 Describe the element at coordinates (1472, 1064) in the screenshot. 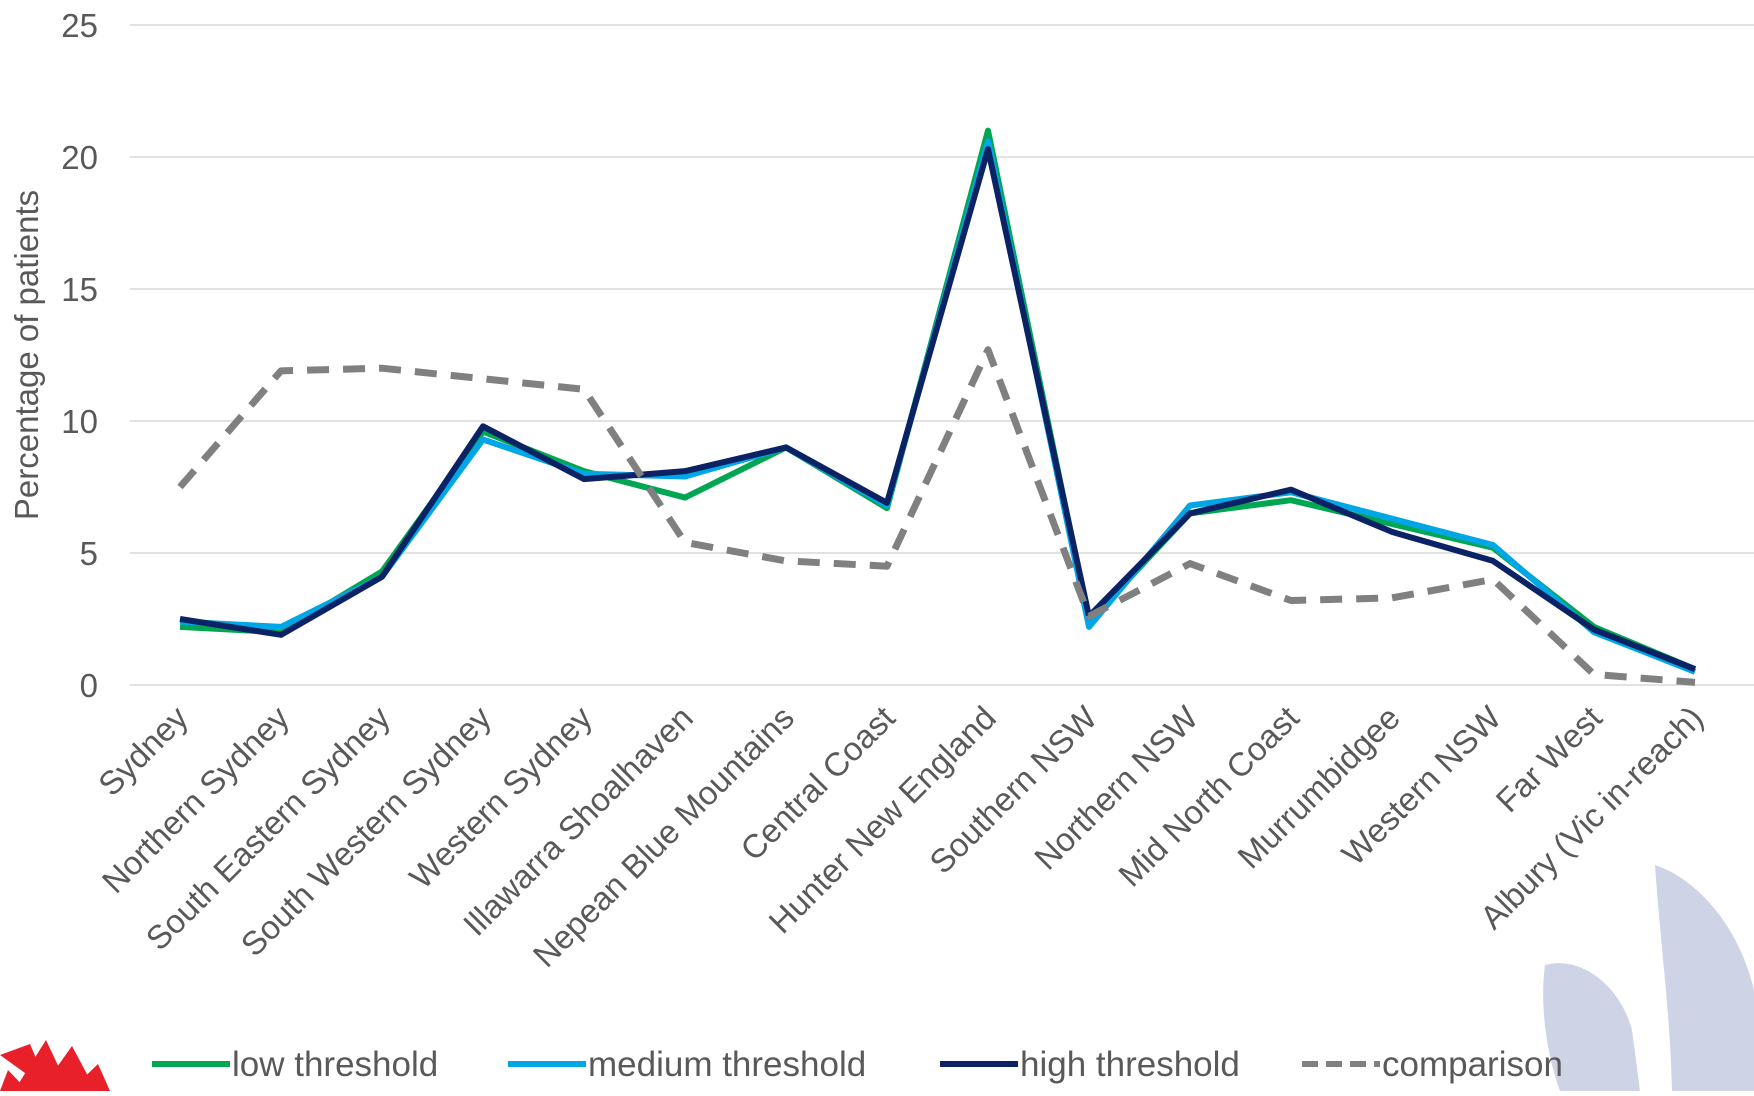

I see `legend-label: comparison` at that location.